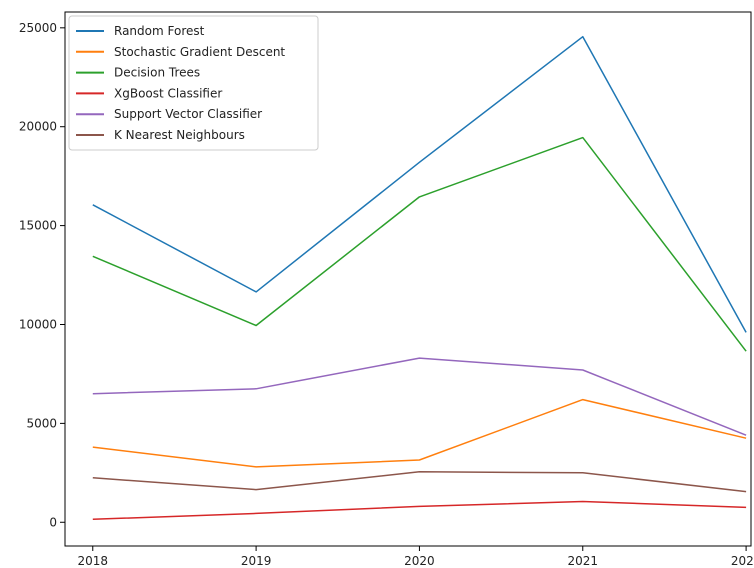 The width and height of the screenshot is (754, 568). Describe the element at coordinates (38, 226) in the screenshot. I see `y-tick-label: 15000` at that location.